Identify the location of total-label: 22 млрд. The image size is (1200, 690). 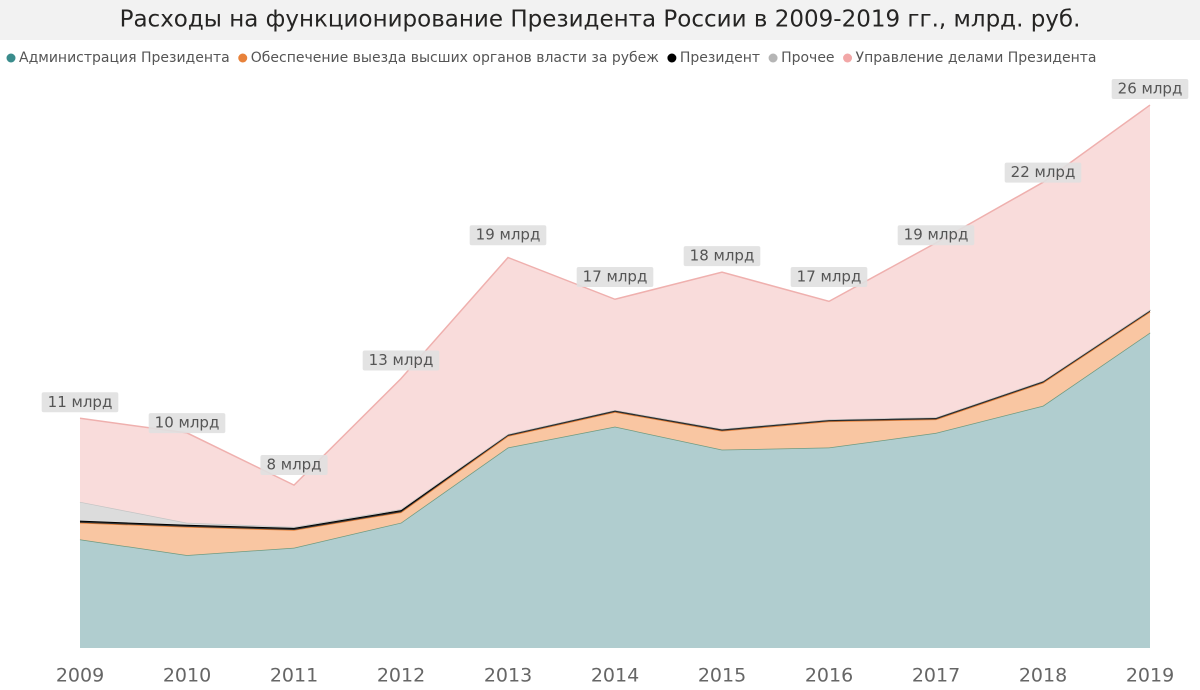
(1043, 172).